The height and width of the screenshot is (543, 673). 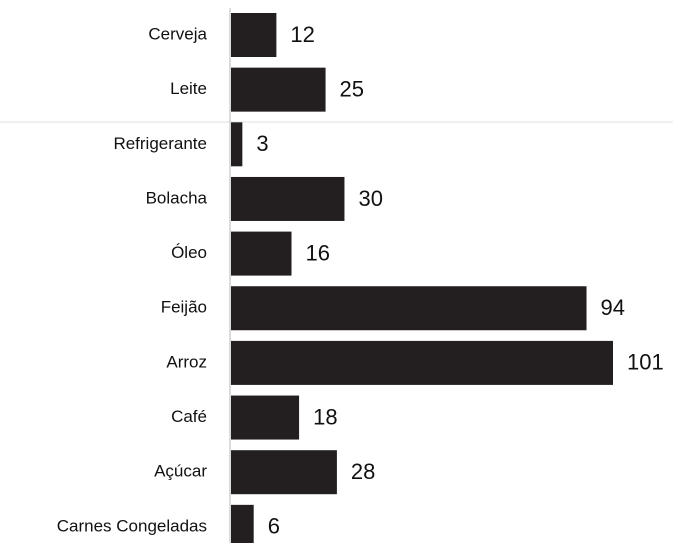 What do you see at coordinates (352, 88) in the screenshot?
I see `value-label: 25` at bounding box center [352, 88].